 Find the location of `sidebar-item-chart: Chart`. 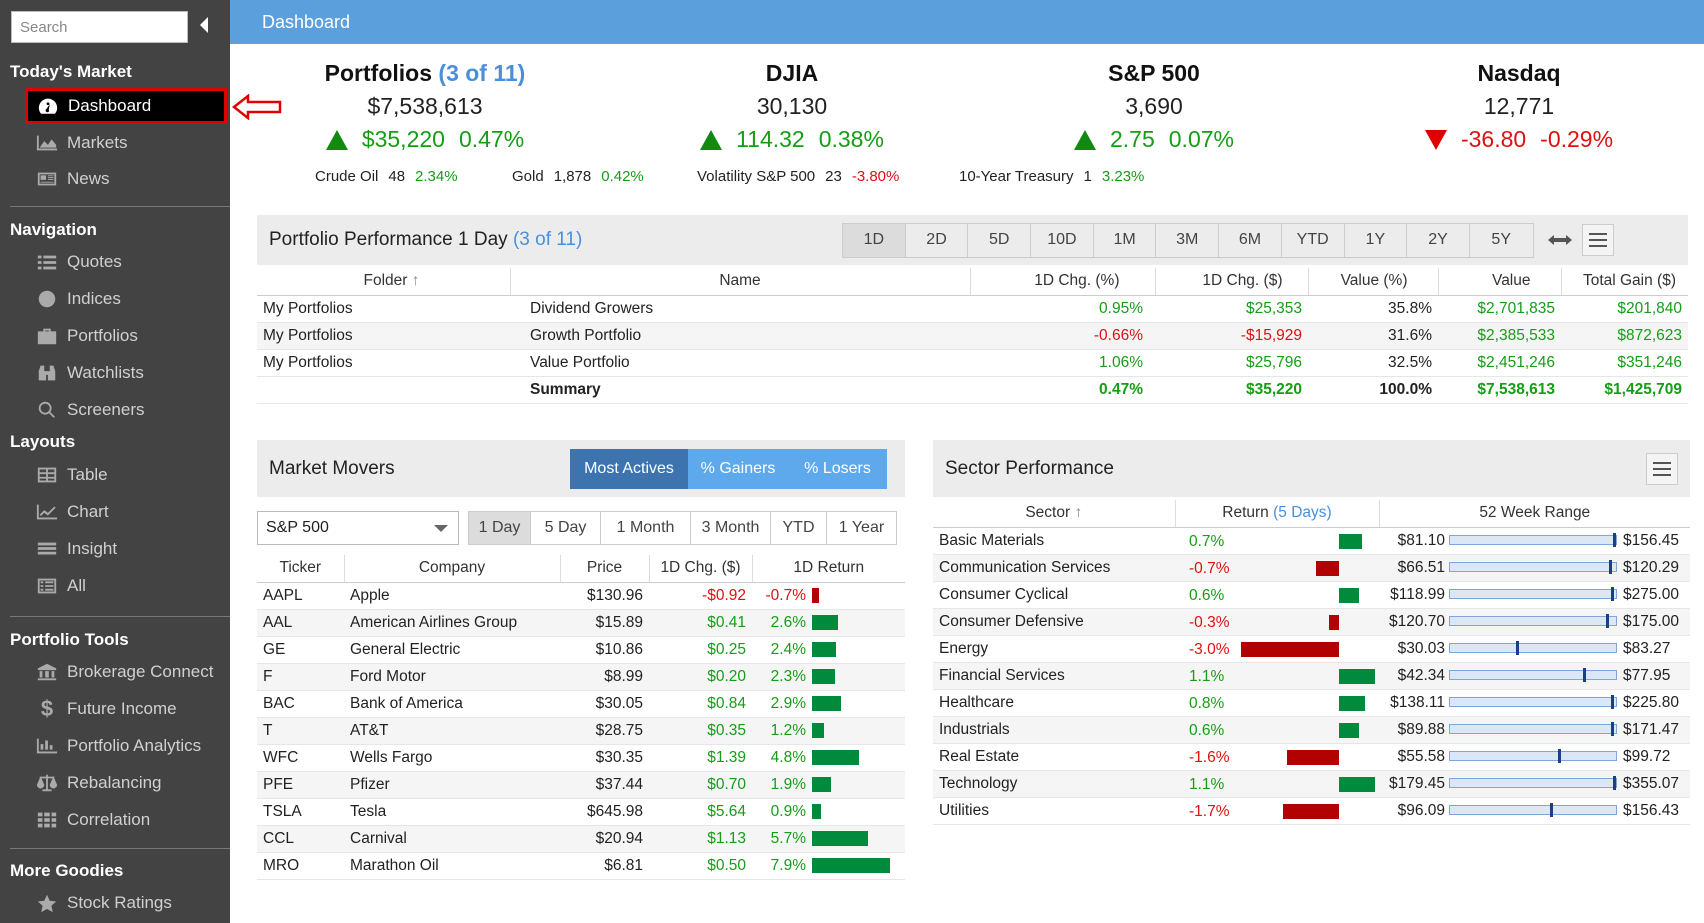

sidebar-item-chart: Chart is located at coordinates (72, 512).